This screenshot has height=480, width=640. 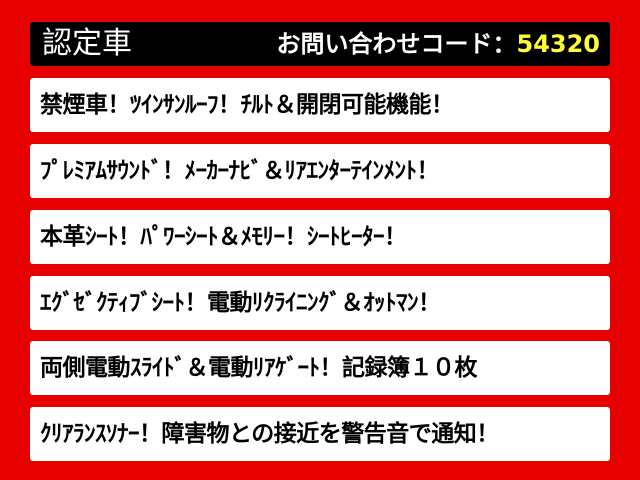 What do you see at coordinates (223, 237) in the screenshot?
I see `feature-text: 本革ｼｰﾄ！ﾊﾟﾜｰｼｰﾄ＆ﾒﾓﾘｰ！ｼｰﾄﾋｰﾀｰ！` at bounding box center [223, 237].